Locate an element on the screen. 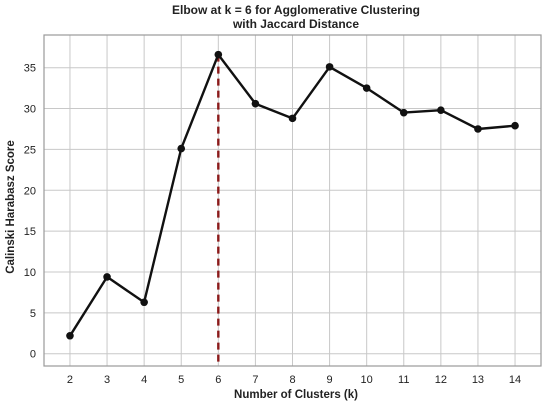  x-tick-label: 9 is located at coordinates (330, 380).